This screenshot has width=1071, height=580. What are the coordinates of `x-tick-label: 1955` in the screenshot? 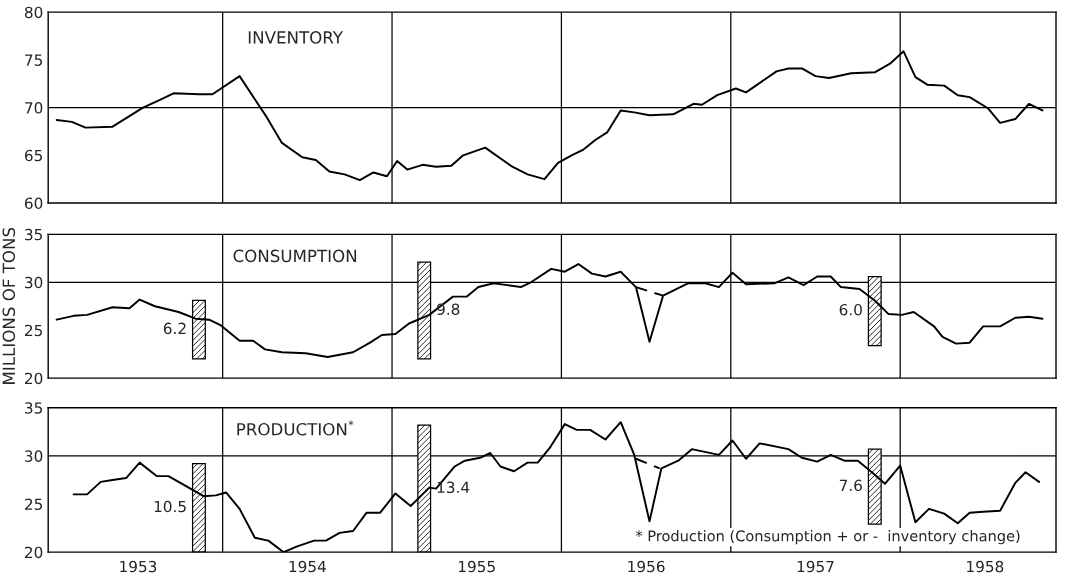 It's located at (476, 566).